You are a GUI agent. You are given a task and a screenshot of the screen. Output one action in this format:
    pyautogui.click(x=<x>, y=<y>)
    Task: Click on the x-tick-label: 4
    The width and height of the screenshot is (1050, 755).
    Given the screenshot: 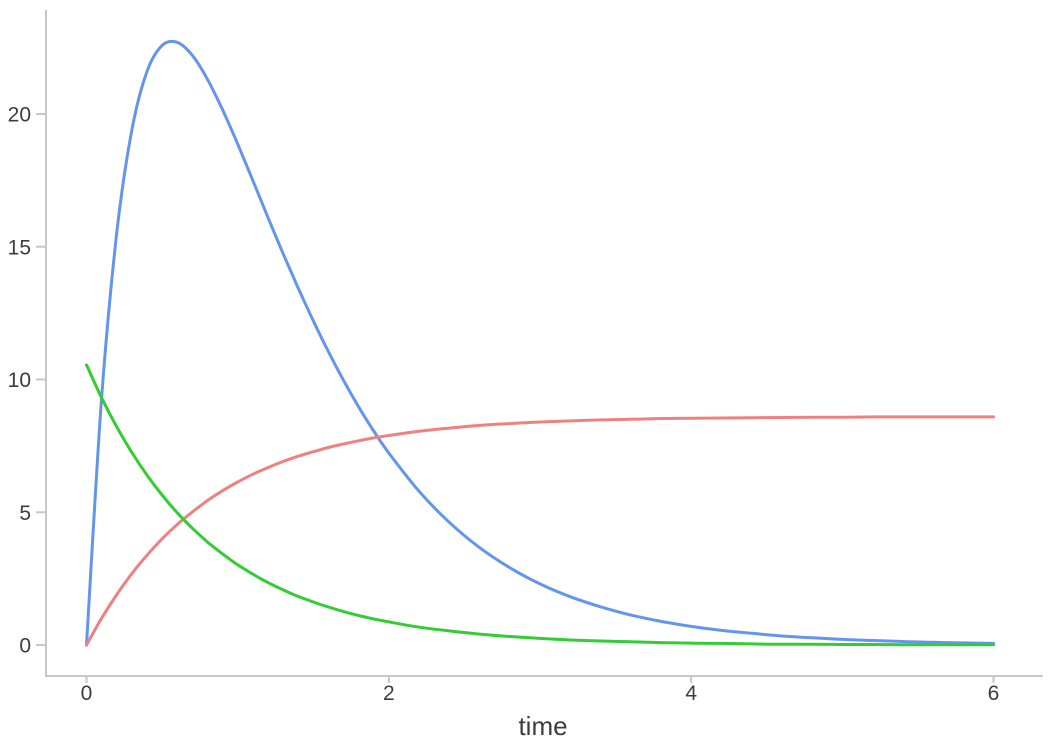 What is the action you would take?
    pyautogui.click(x=691, y=693)
    